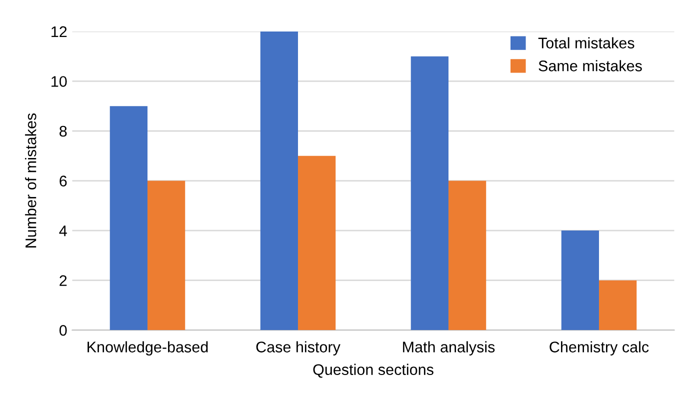 This screenshot has width=688, height=393. Describe the element at coordinates (449, 348) in the screenshot. I see `x-tick-label: Math analysis` at that location.